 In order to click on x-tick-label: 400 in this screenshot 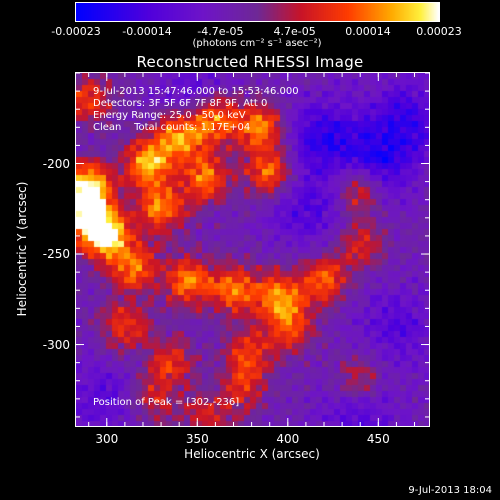, I will do `click(288, 439)`.